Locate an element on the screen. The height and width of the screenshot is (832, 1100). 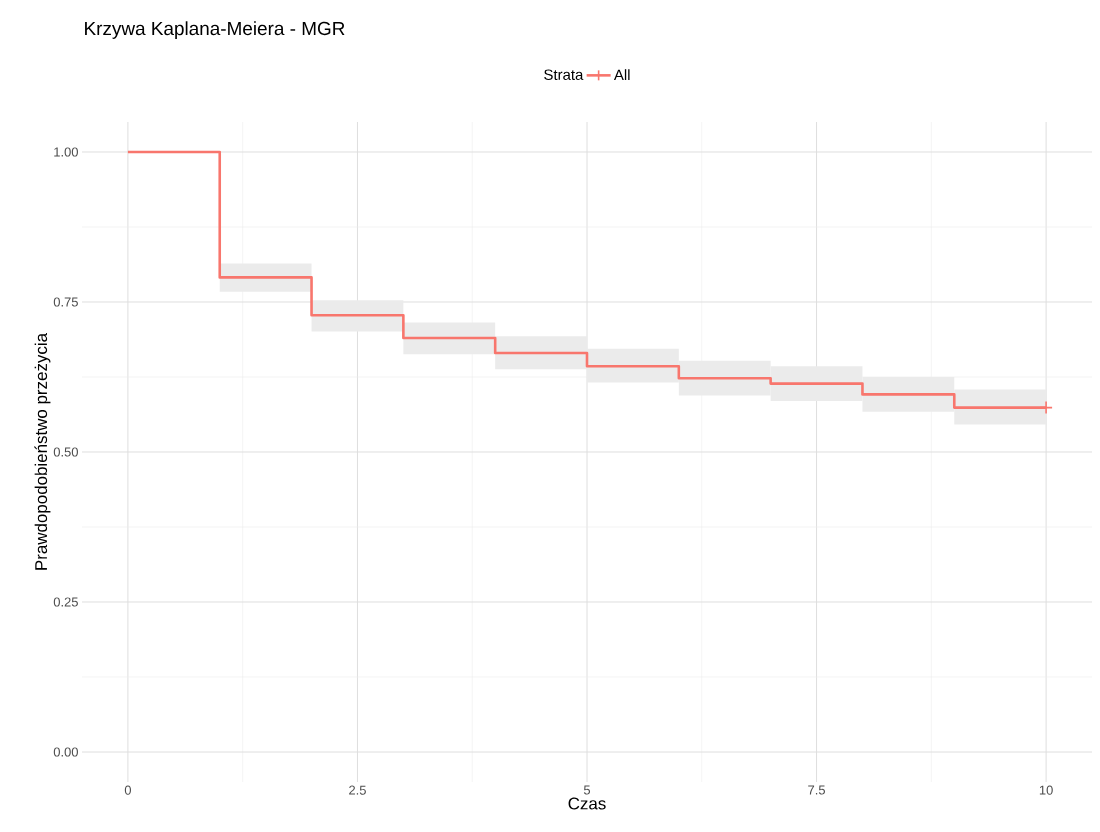
x-tick-label: 5 is located at coordinates (587, 790).